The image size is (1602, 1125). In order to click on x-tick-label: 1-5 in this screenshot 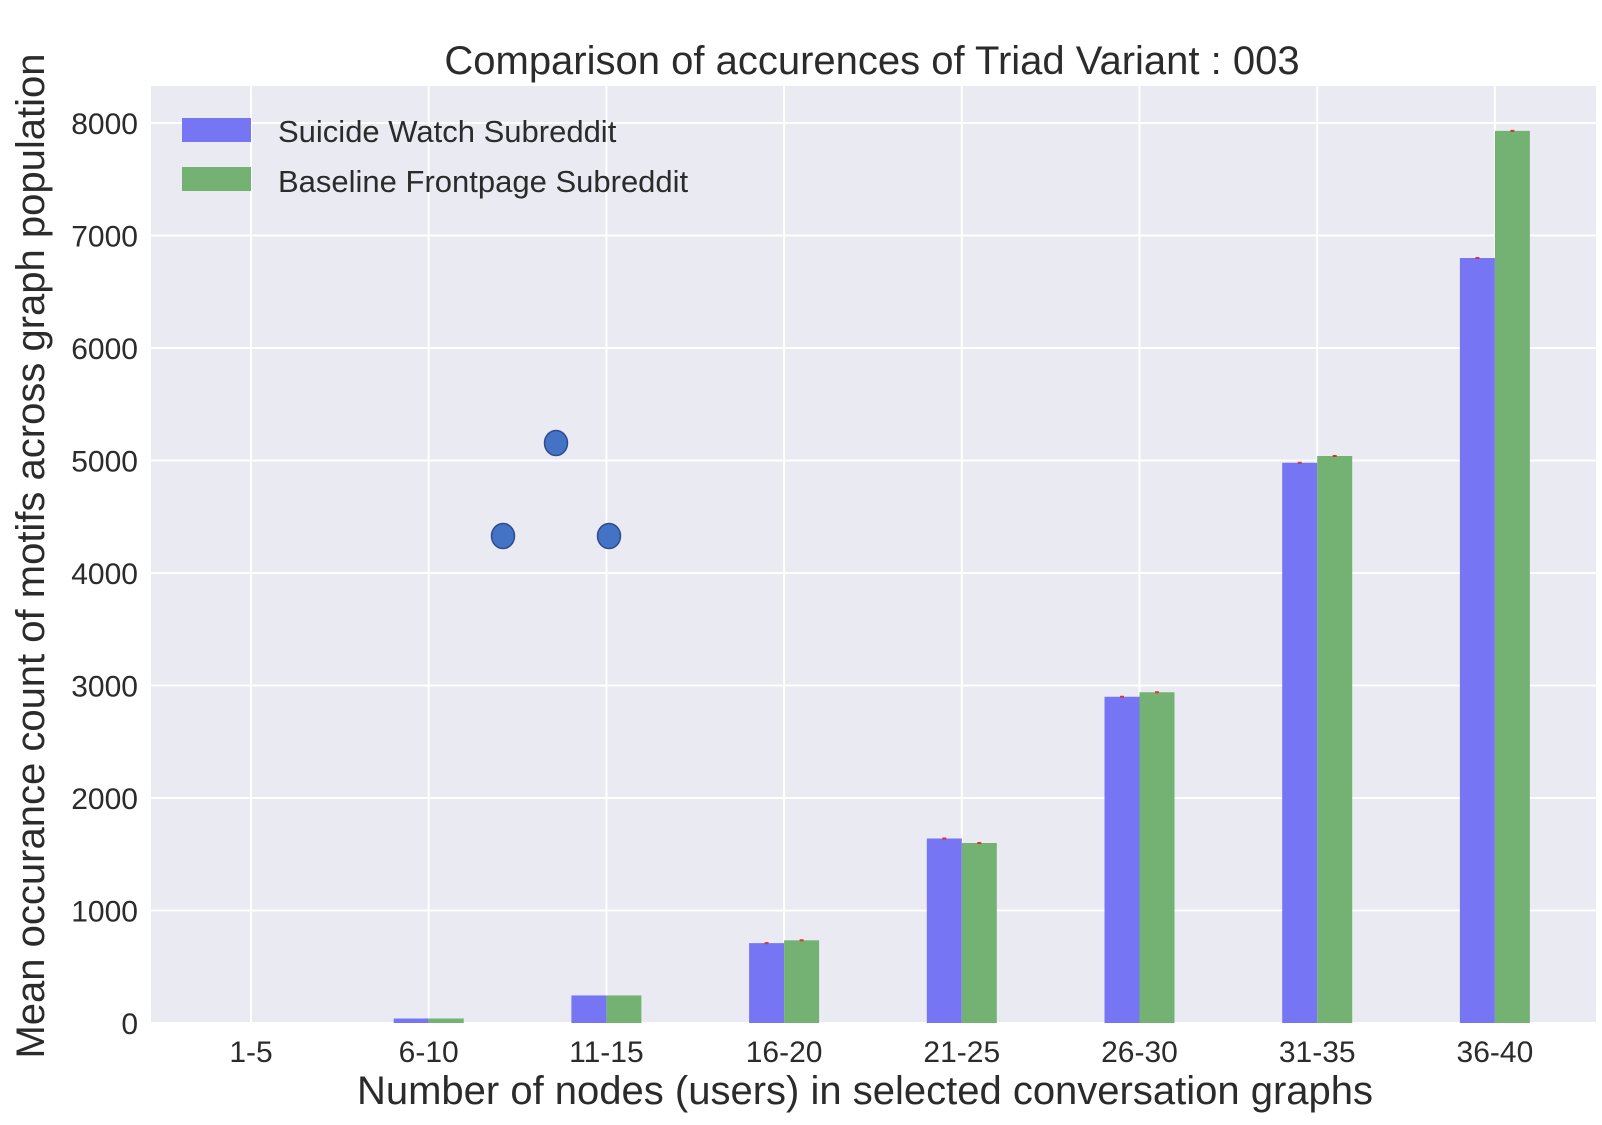, I will do `click(250, 1052)`.